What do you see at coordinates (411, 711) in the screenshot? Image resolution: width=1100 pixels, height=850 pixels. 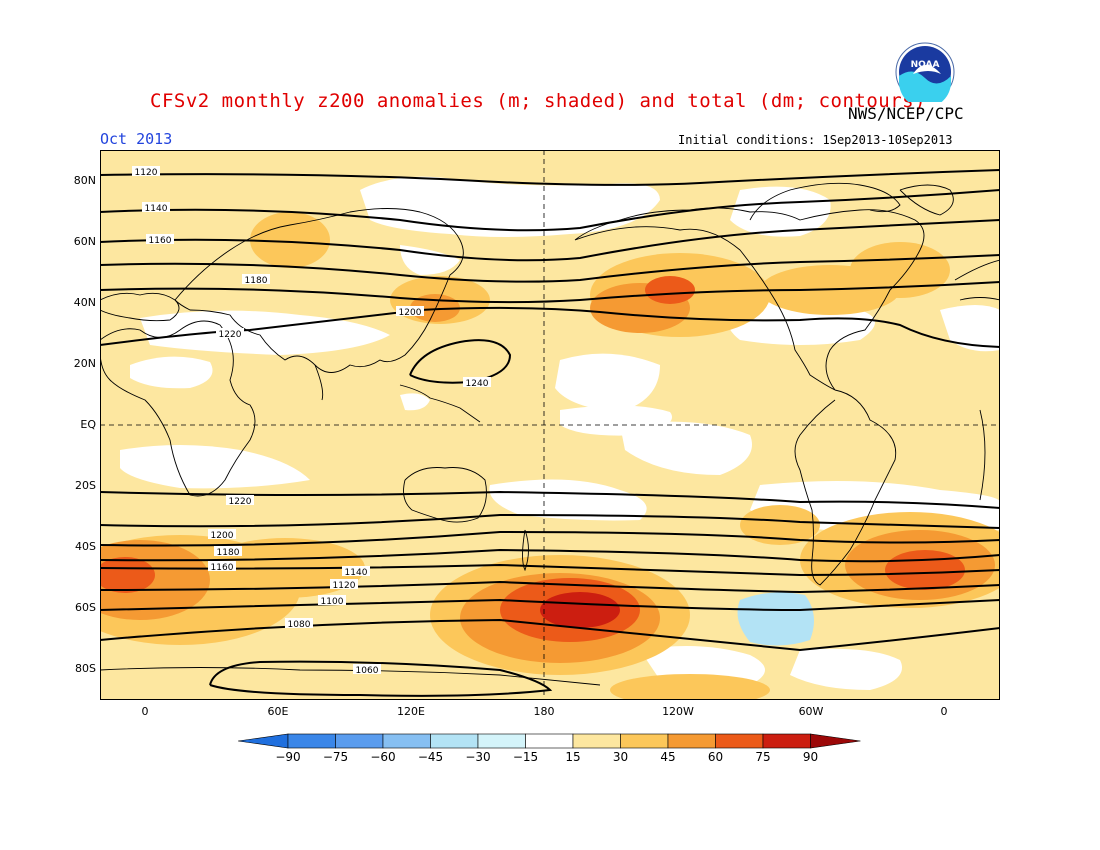 I see `lon-tick-label: 120E` at bounding box center [411, 711].